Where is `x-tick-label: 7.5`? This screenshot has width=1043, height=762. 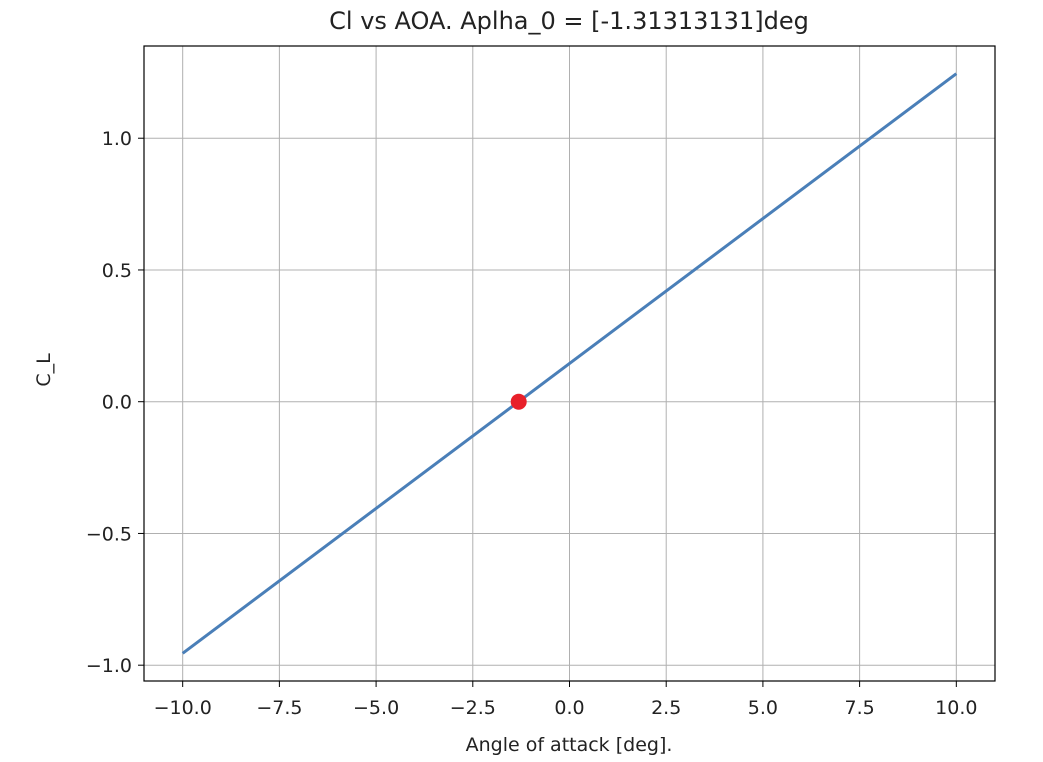
x-tick-label: 7.5 is located at coordinates (860, 708).